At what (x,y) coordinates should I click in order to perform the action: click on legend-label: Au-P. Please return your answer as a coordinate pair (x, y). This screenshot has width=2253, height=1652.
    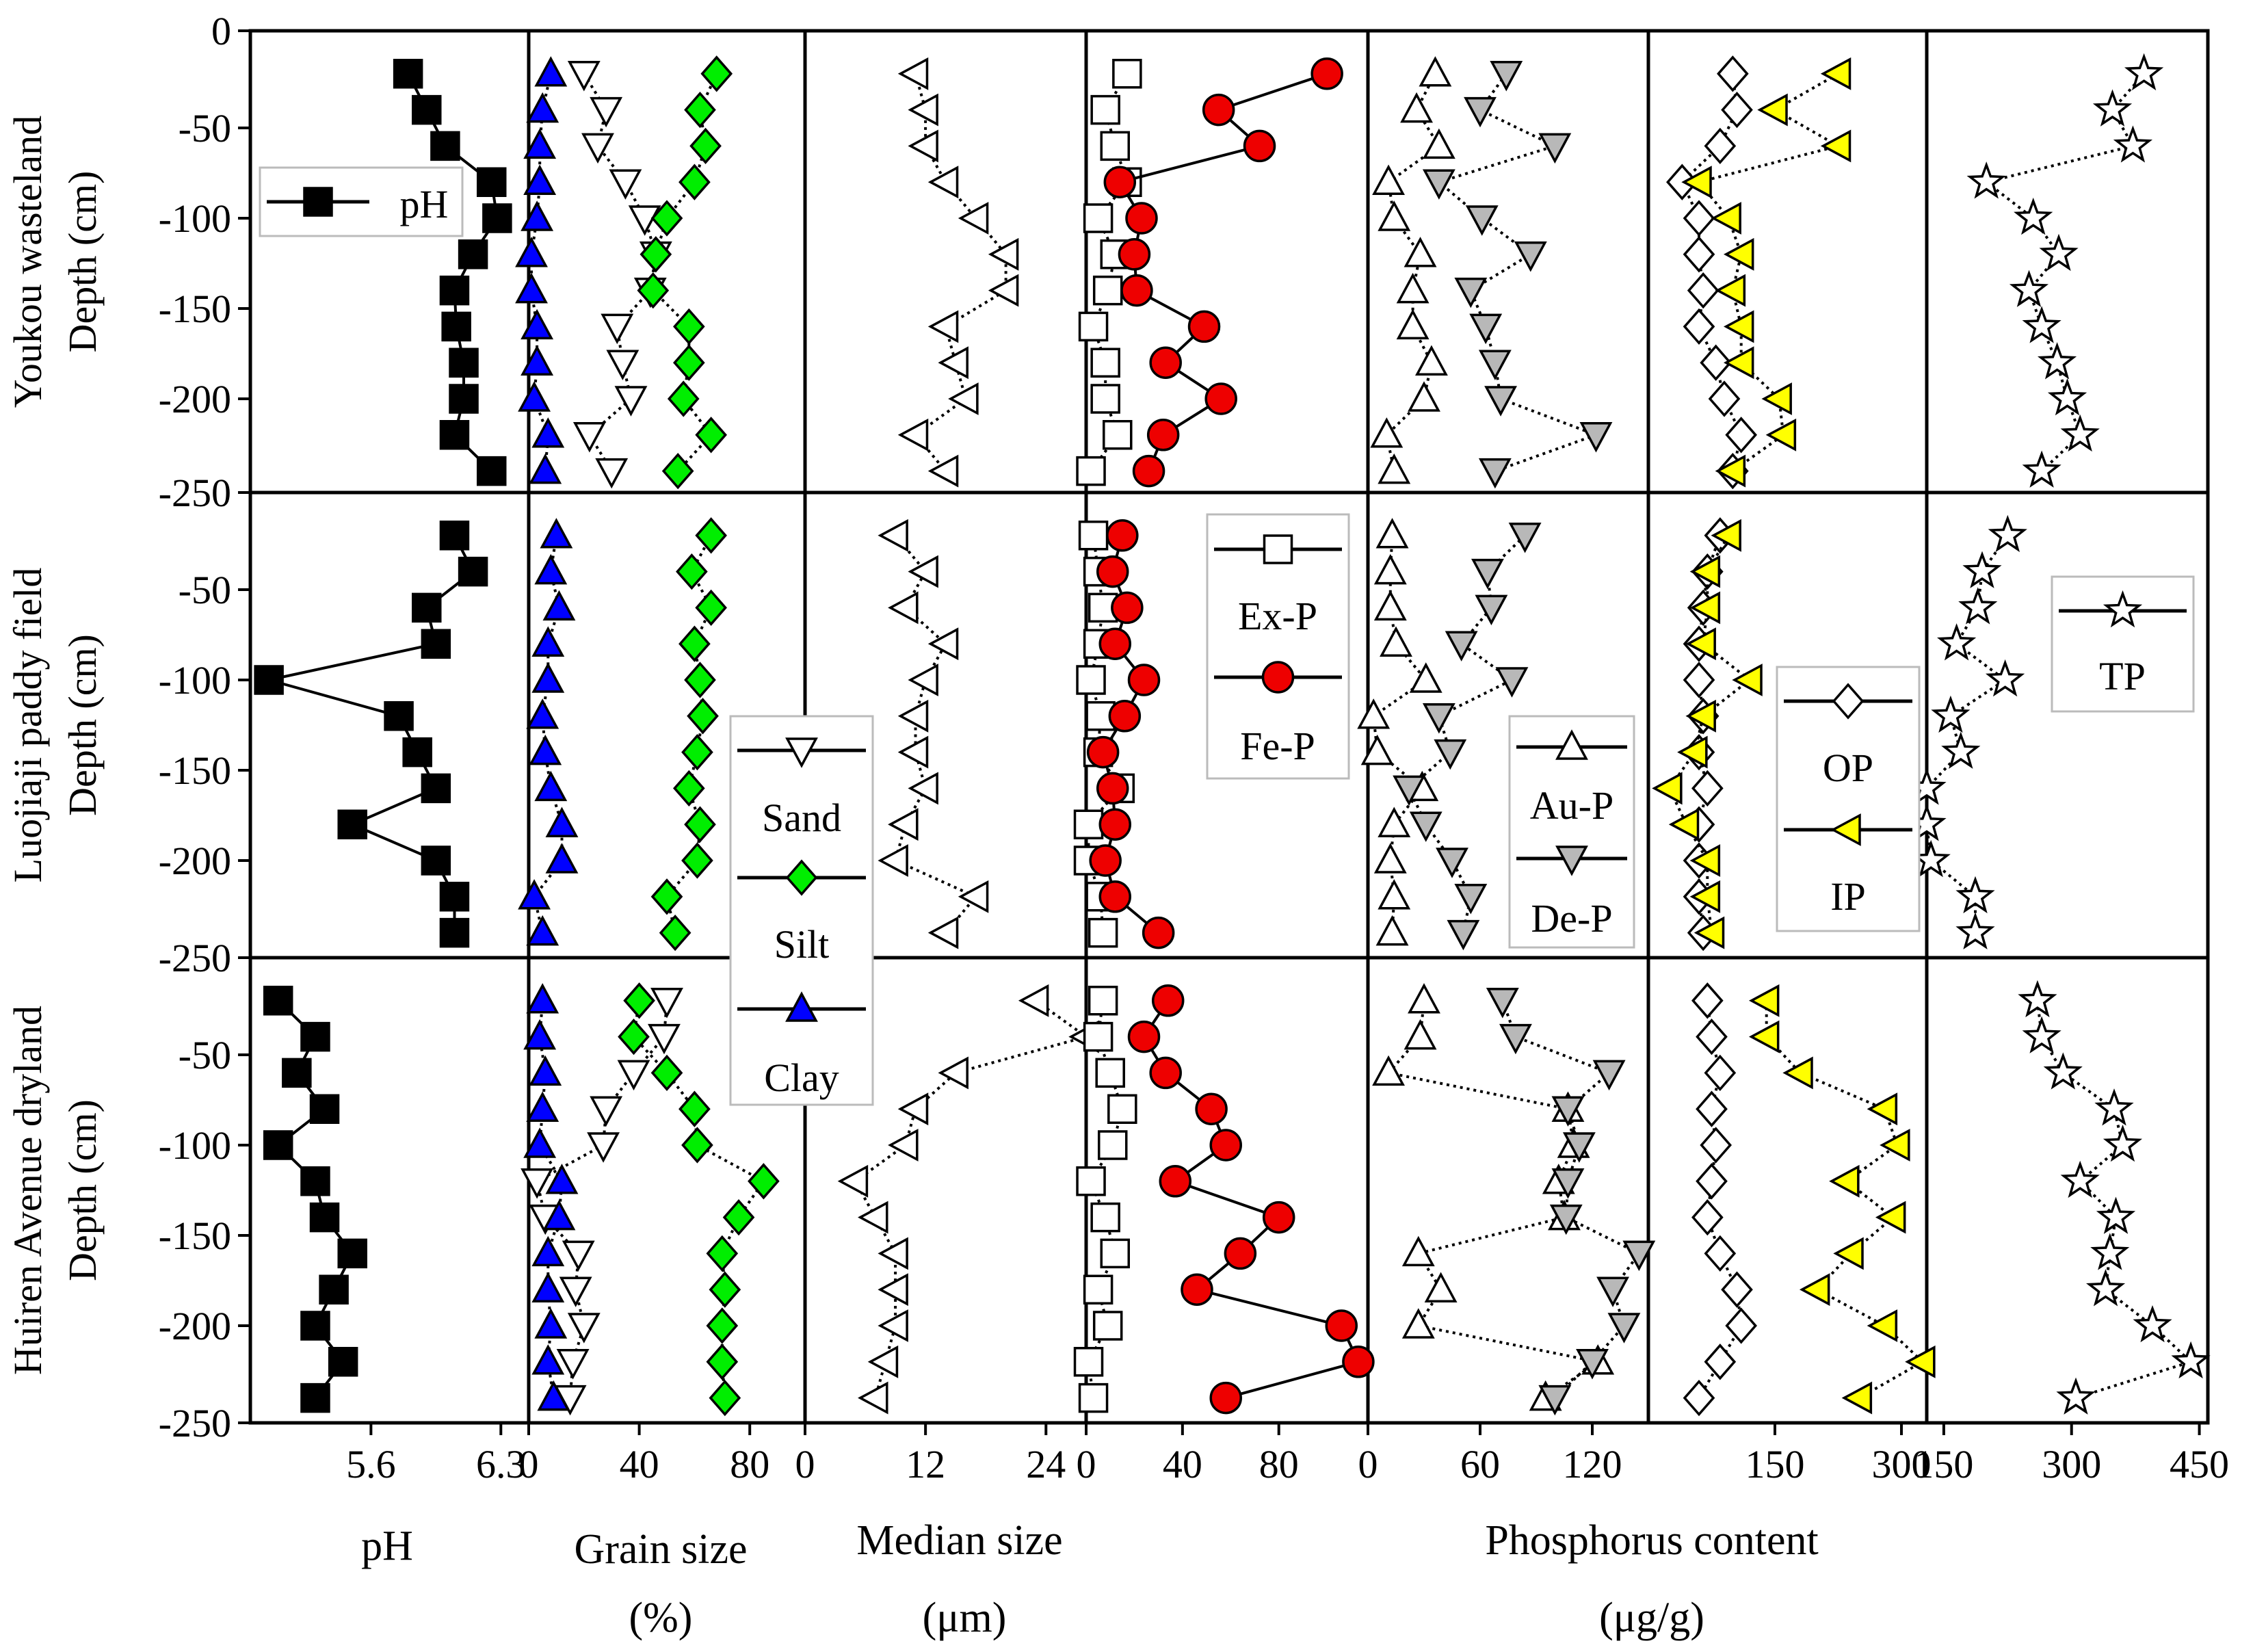
    Looking at the image, I should click on (1571, 805).